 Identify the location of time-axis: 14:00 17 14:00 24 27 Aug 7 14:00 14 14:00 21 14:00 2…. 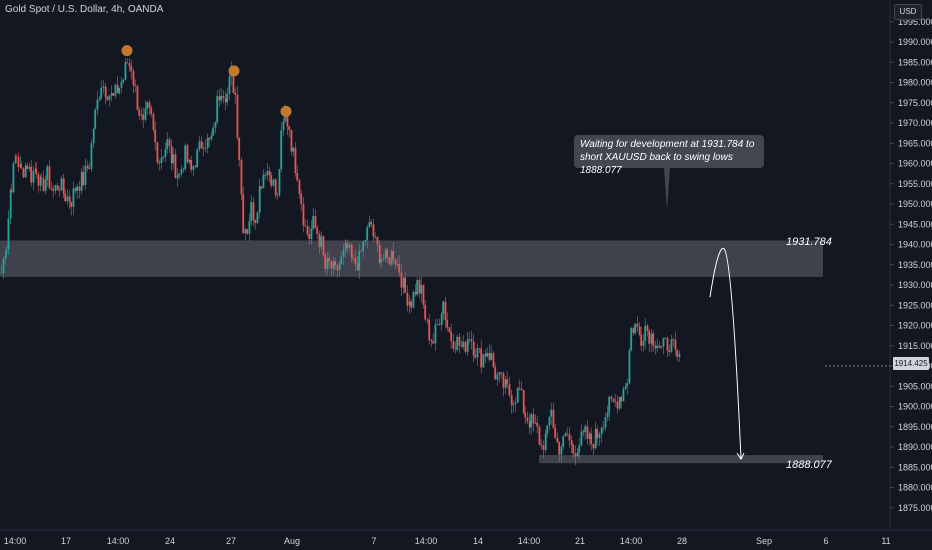
(447, 541).